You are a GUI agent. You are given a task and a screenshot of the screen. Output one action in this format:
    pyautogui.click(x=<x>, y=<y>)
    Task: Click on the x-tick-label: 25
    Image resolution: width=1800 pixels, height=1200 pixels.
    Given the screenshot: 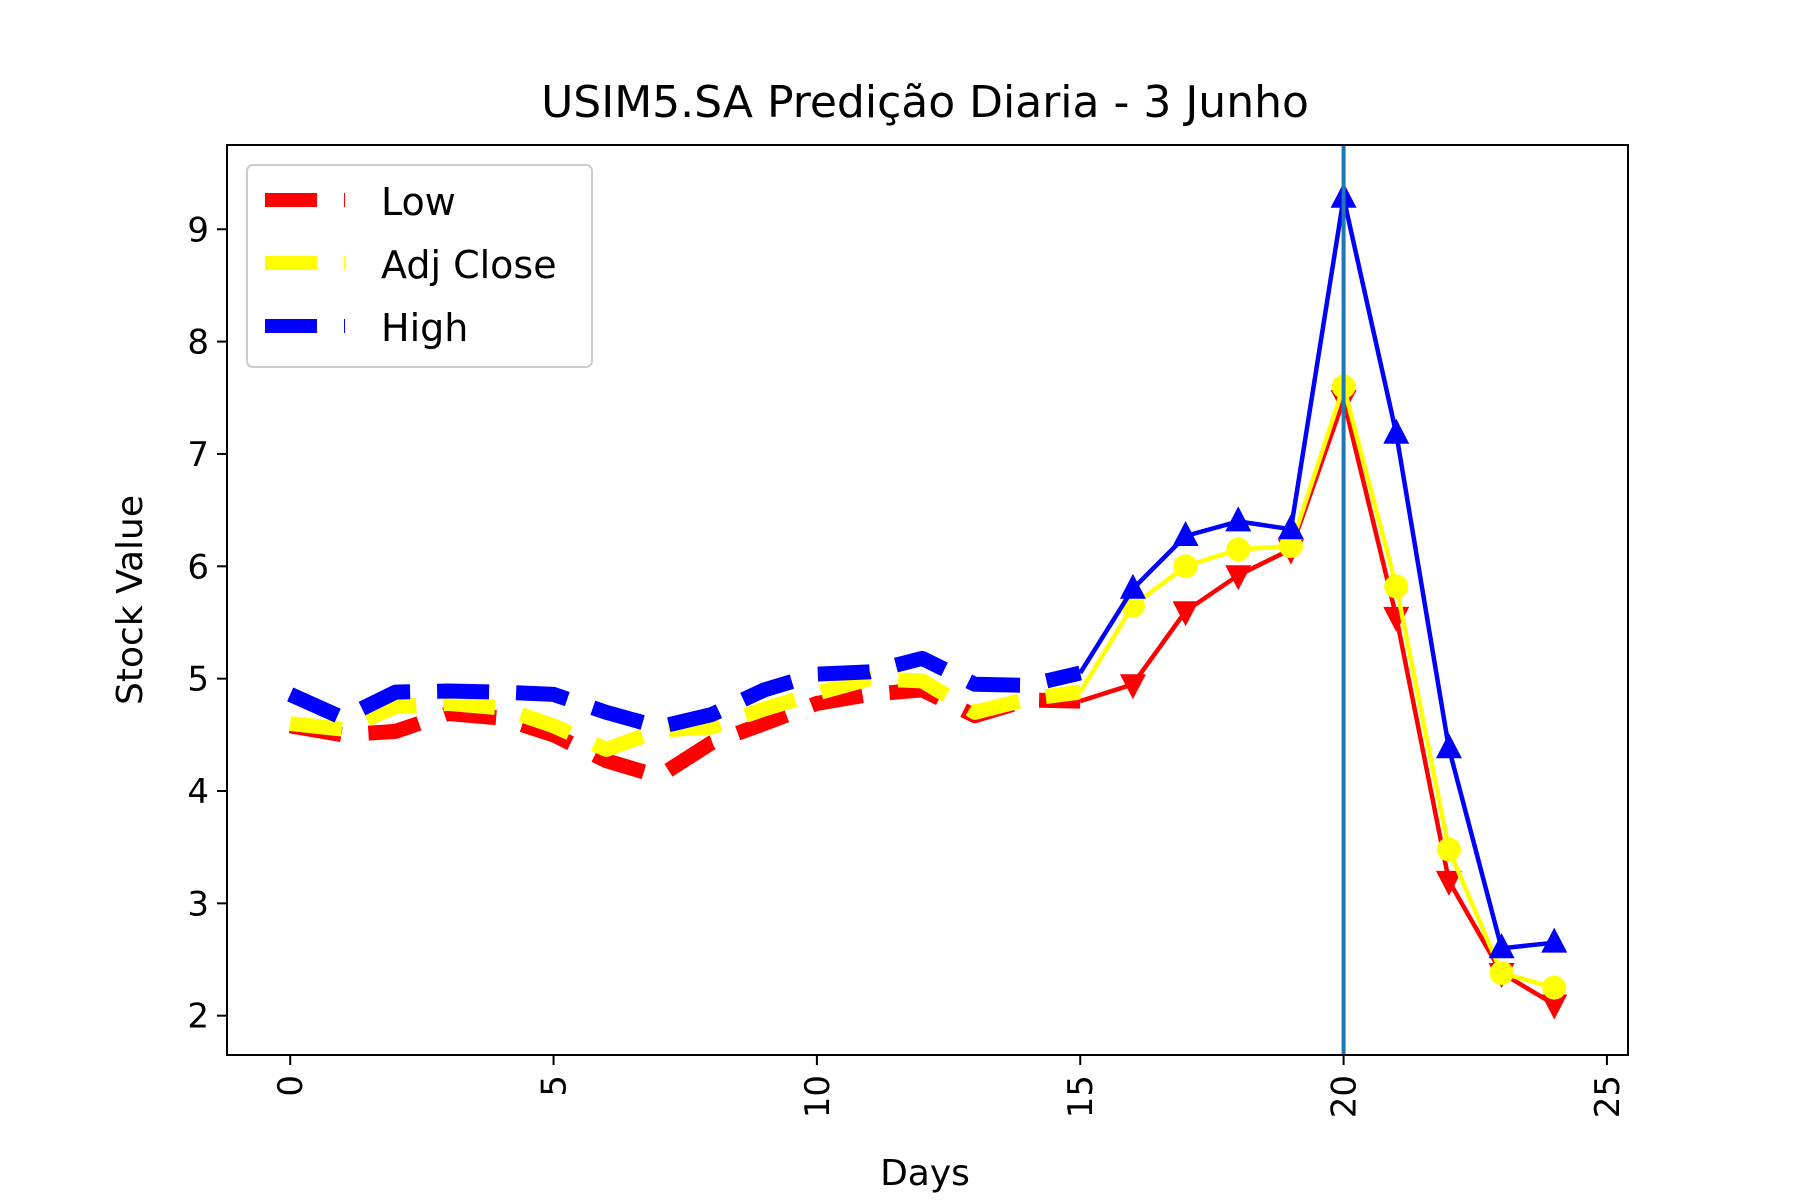 What is the action you would take?
    pyautogui.click(x=1608, y=1096)
    